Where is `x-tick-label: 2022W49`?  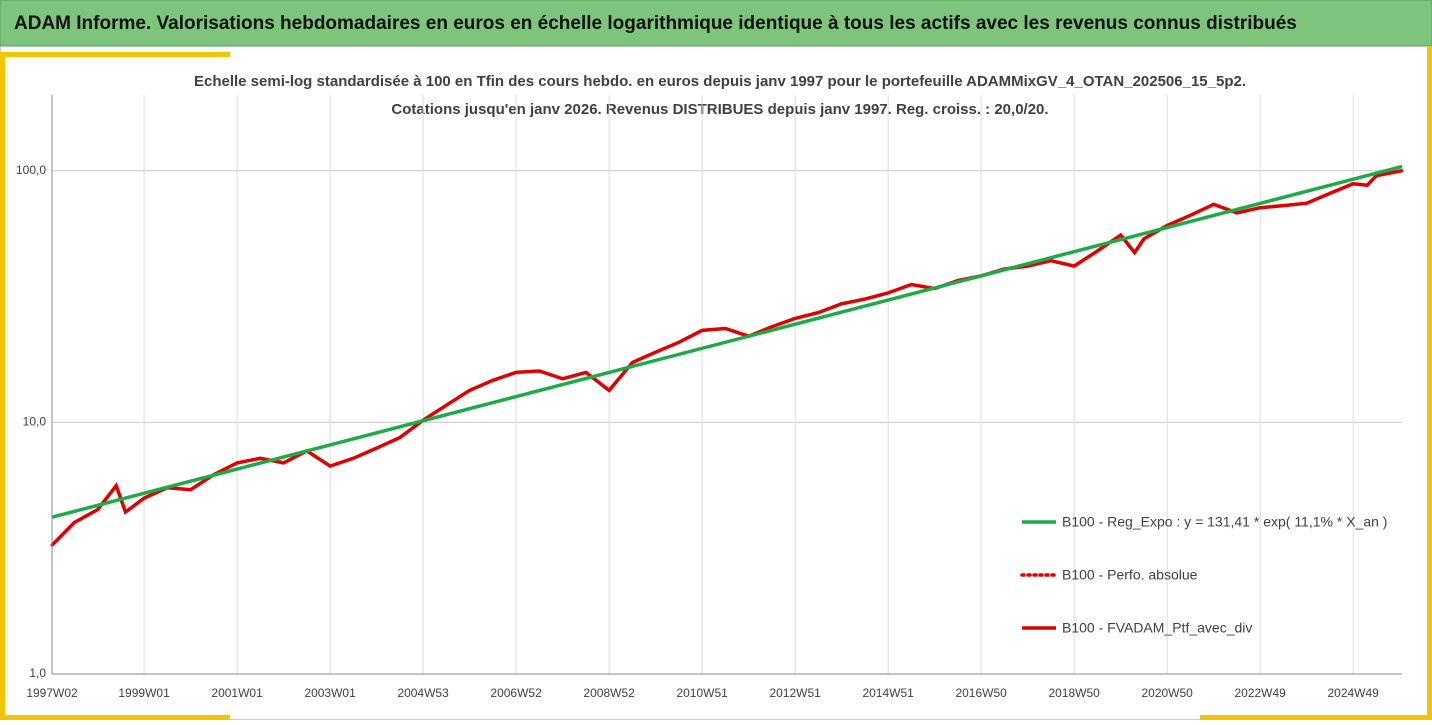
x-tick-label: 2022W49 is located at coordinates (1260, 693).